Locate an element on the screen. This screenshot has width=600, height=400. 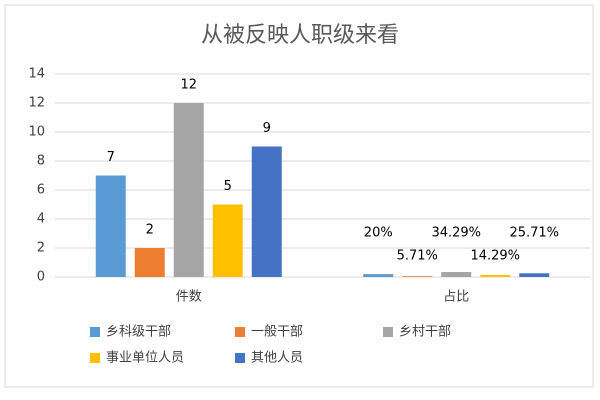
y-tick-label: 14 is located at coordinates (36, 74).